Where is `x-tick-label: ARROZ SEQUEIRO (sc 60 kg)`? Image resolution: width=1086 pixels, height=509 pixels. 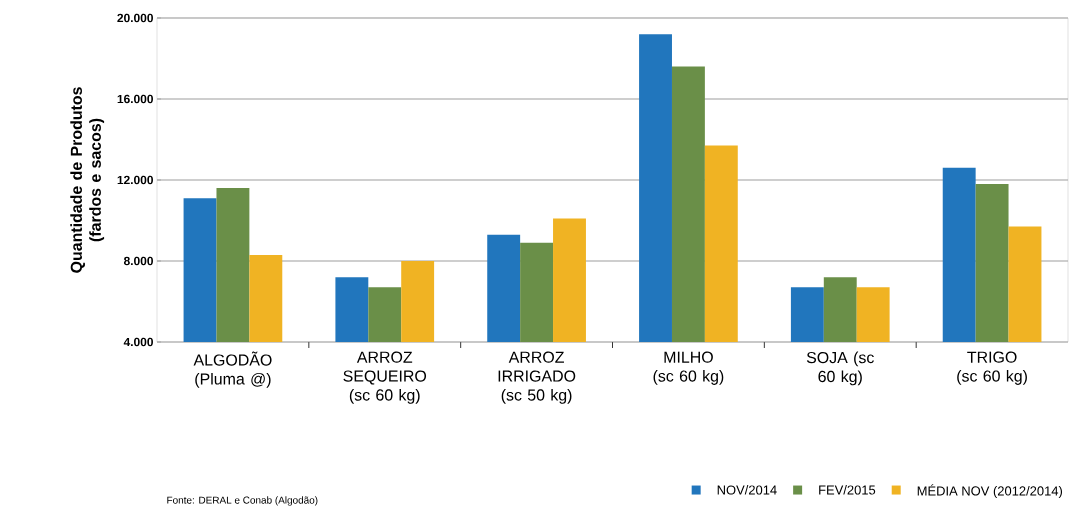
x-tick-label: ARROZ SEQUEIRO (sc 60 kg) is located at coordinates (385, 377).